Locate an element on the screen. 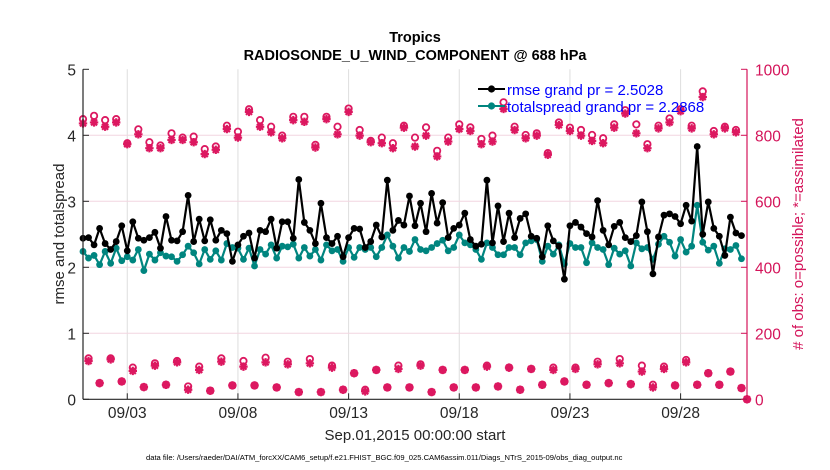 This screenshot has height=470, width=830. legend-label-rmse: rmse grand pr = 2.5028 is located at coordinates (585, 90).